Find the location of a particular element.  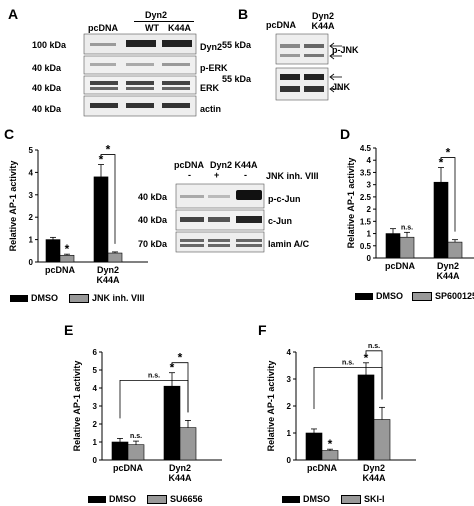

chart-c-legend-2: JNK inh. VIII is located at coordinates (118, 298).